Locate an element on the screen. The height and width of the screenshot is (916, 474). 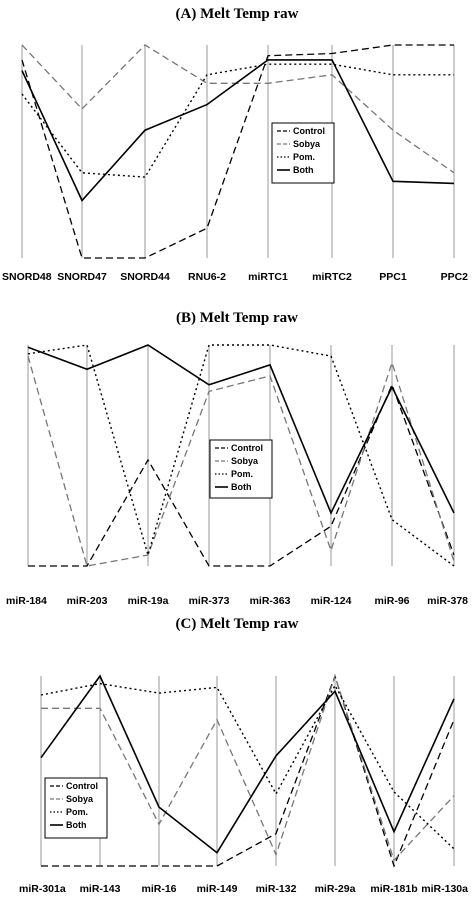
series-both-line-a is located at coordinates (238, 130).